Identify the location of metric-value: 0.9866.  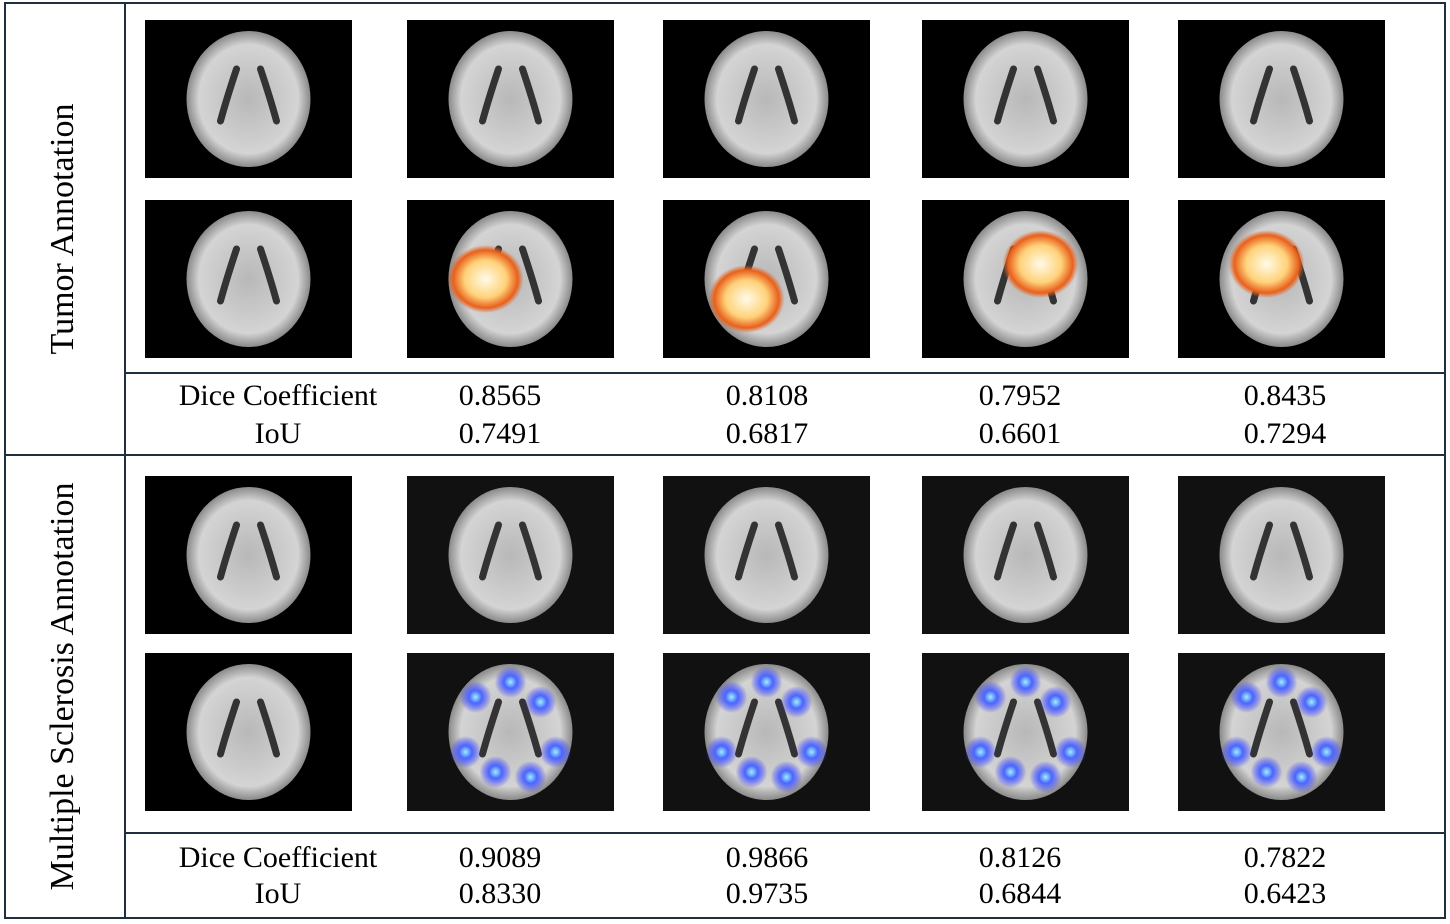
(767, 857).